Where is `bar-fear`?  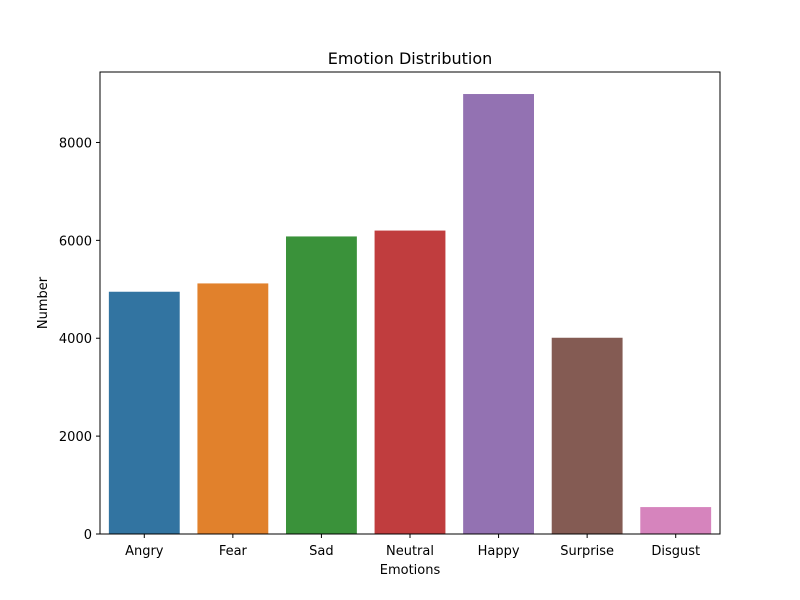 bar-fear is located at coordinates (233, 408).